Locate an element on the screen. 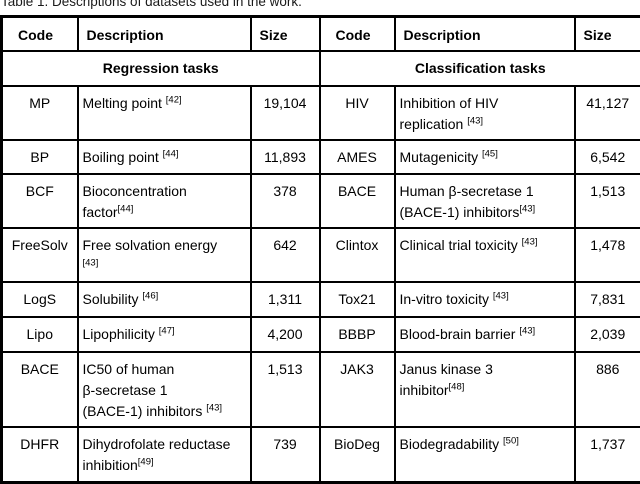  code-cell: JAK3 is located at coordinates (357, 389).